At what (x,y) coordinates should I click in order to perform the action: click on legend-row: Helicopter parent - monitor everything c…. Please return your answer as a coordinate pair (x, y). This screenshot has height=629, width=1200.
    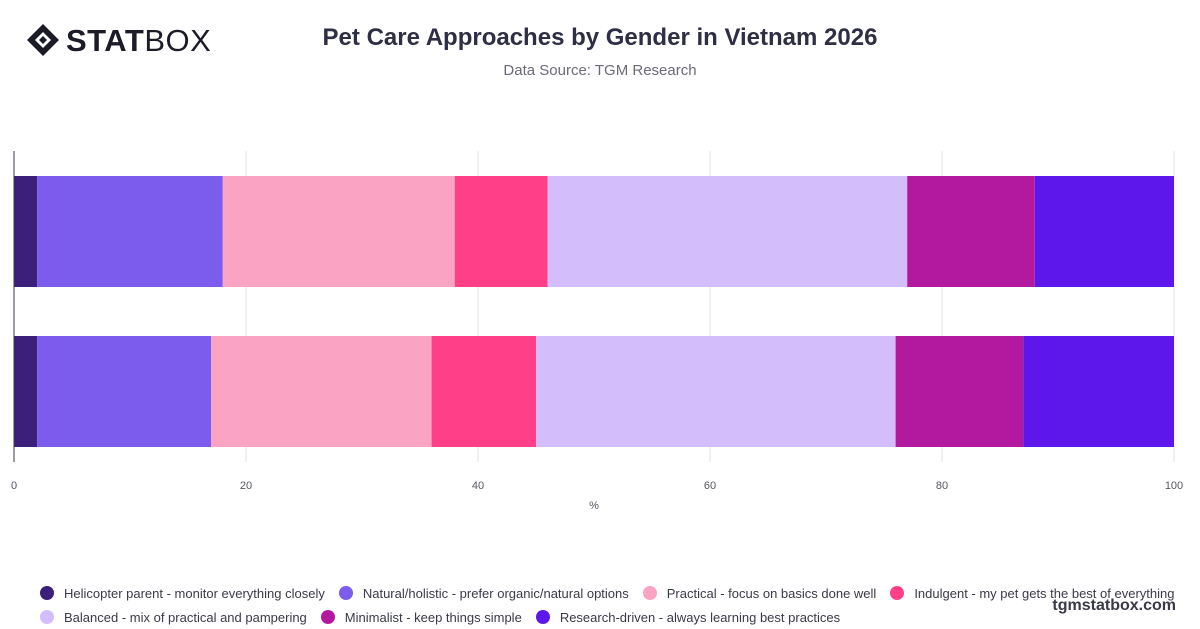
    Looking at the image, I should click on (610, 593).